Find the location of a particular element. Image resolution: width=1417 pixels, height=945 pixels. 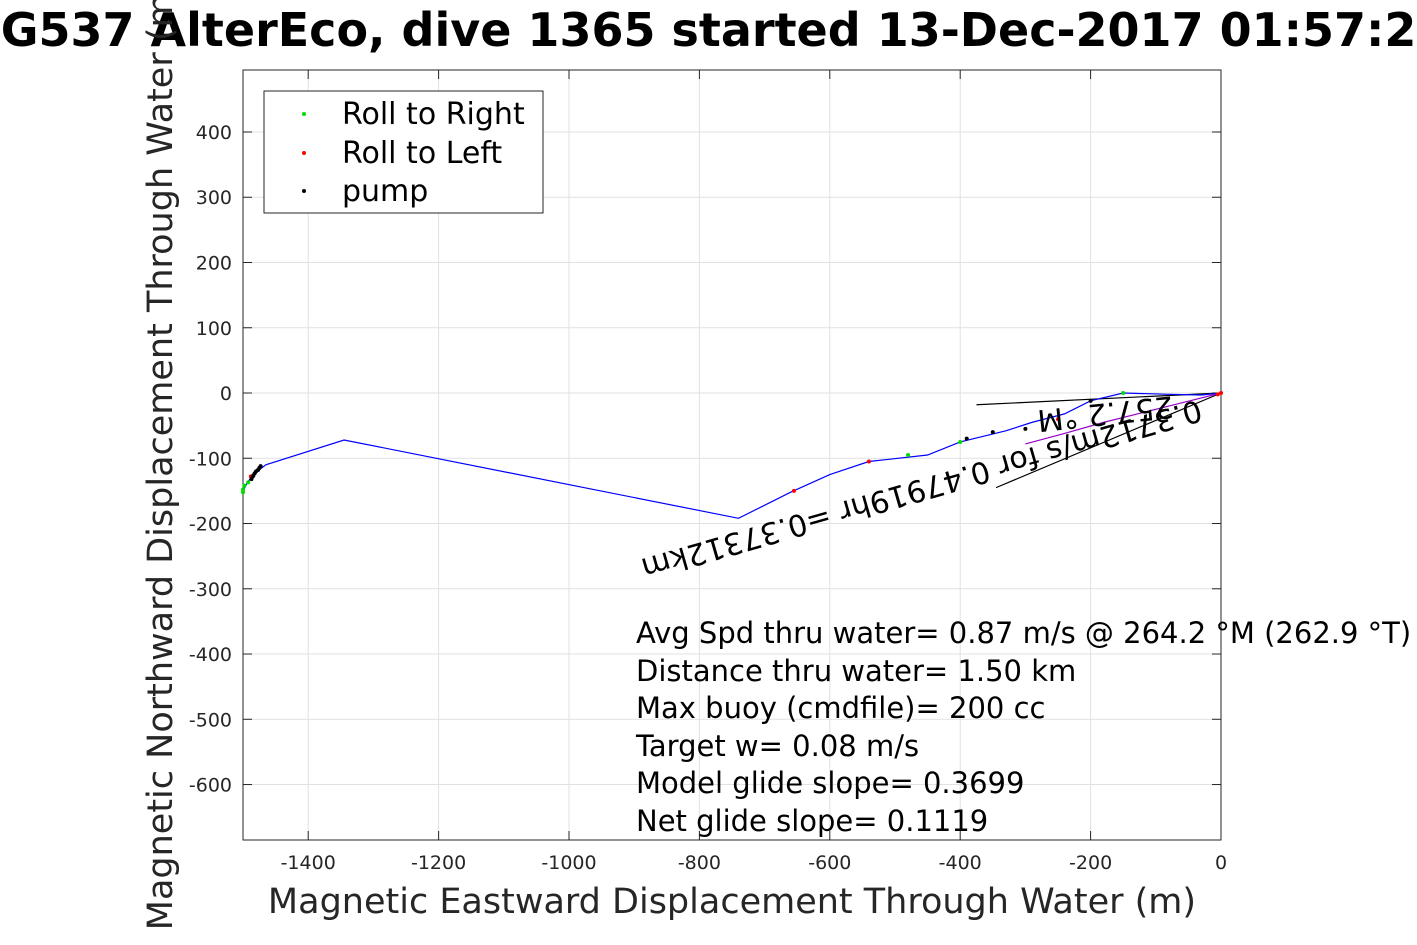

reference-line is located at coordinates (1108, 440).